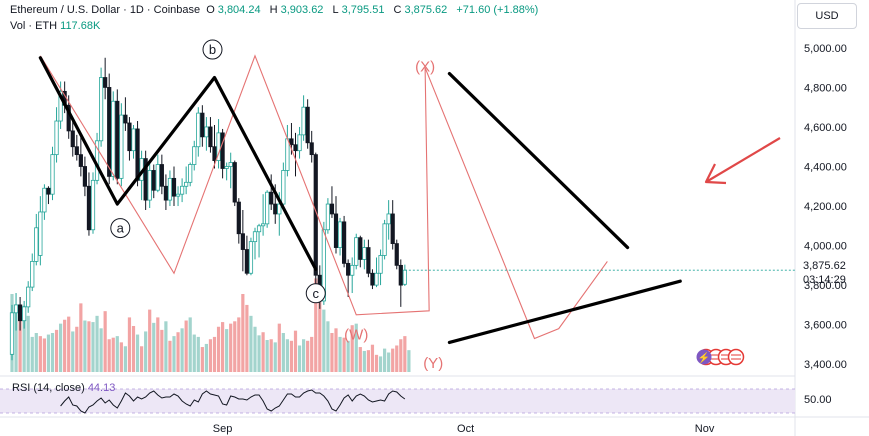  I want to click on rsi-line, so click(233, 401).